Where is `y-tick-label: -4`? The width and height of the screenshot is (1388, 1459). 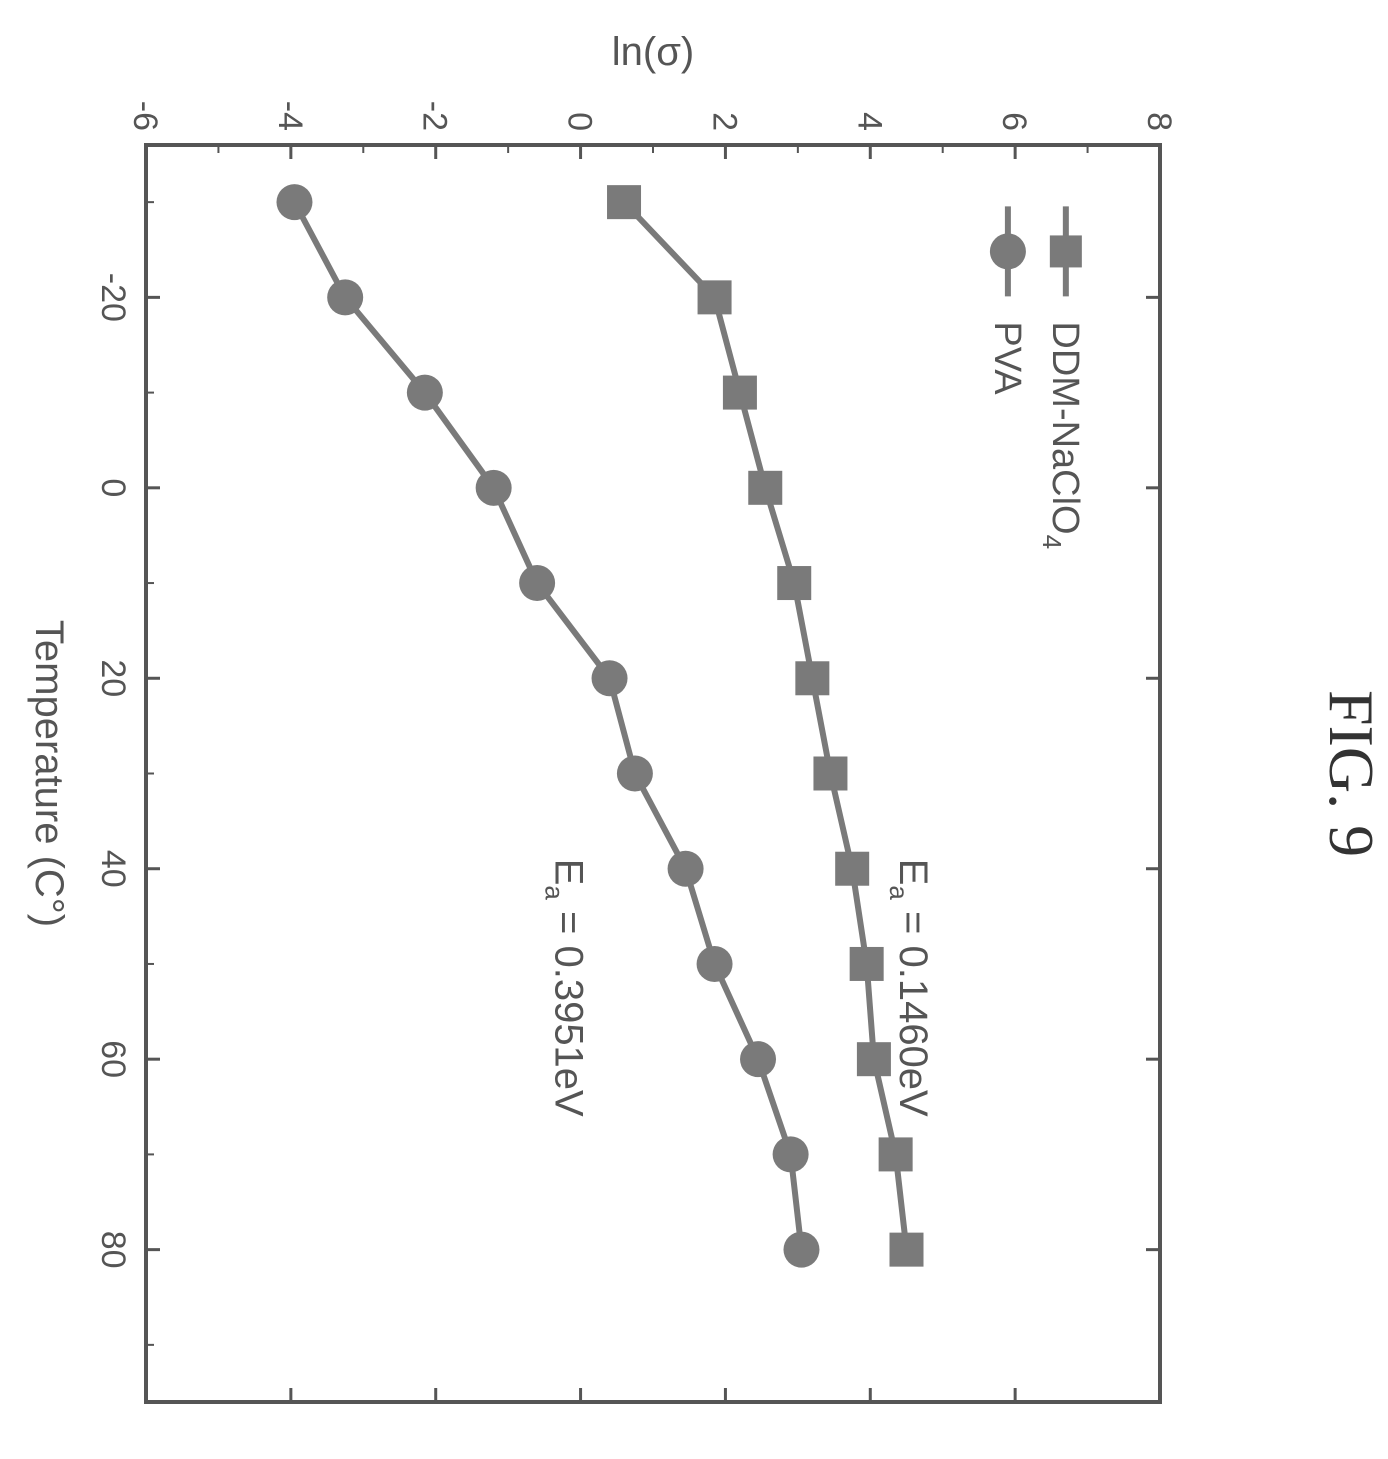
y-tick-label: -4 is located at coordinates (290, 116).